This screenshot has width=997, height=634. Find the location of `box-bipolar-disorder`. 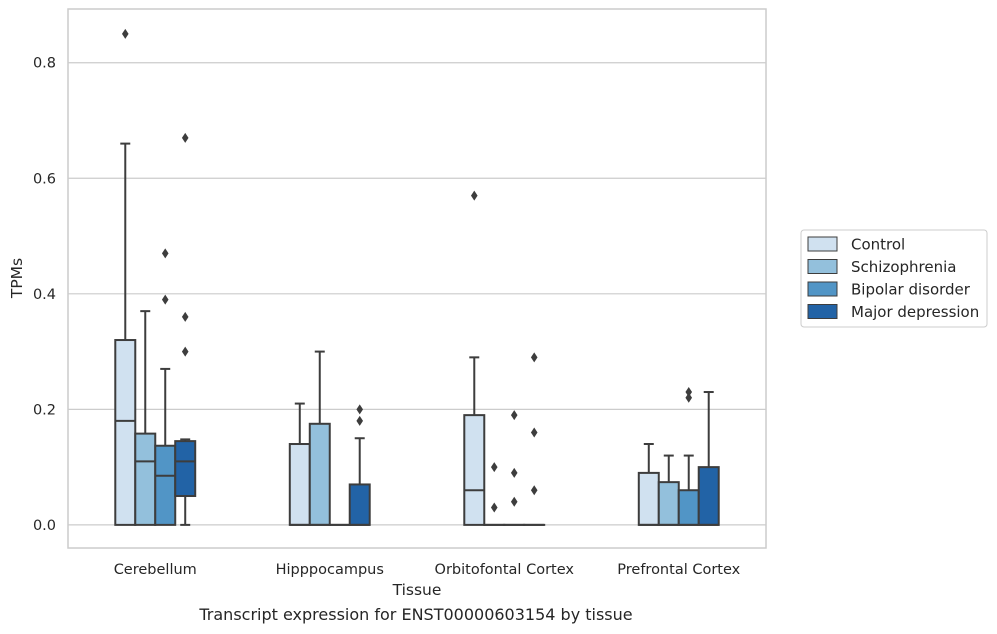

box-bipolar-disorder is located at coordinates (688, 456).